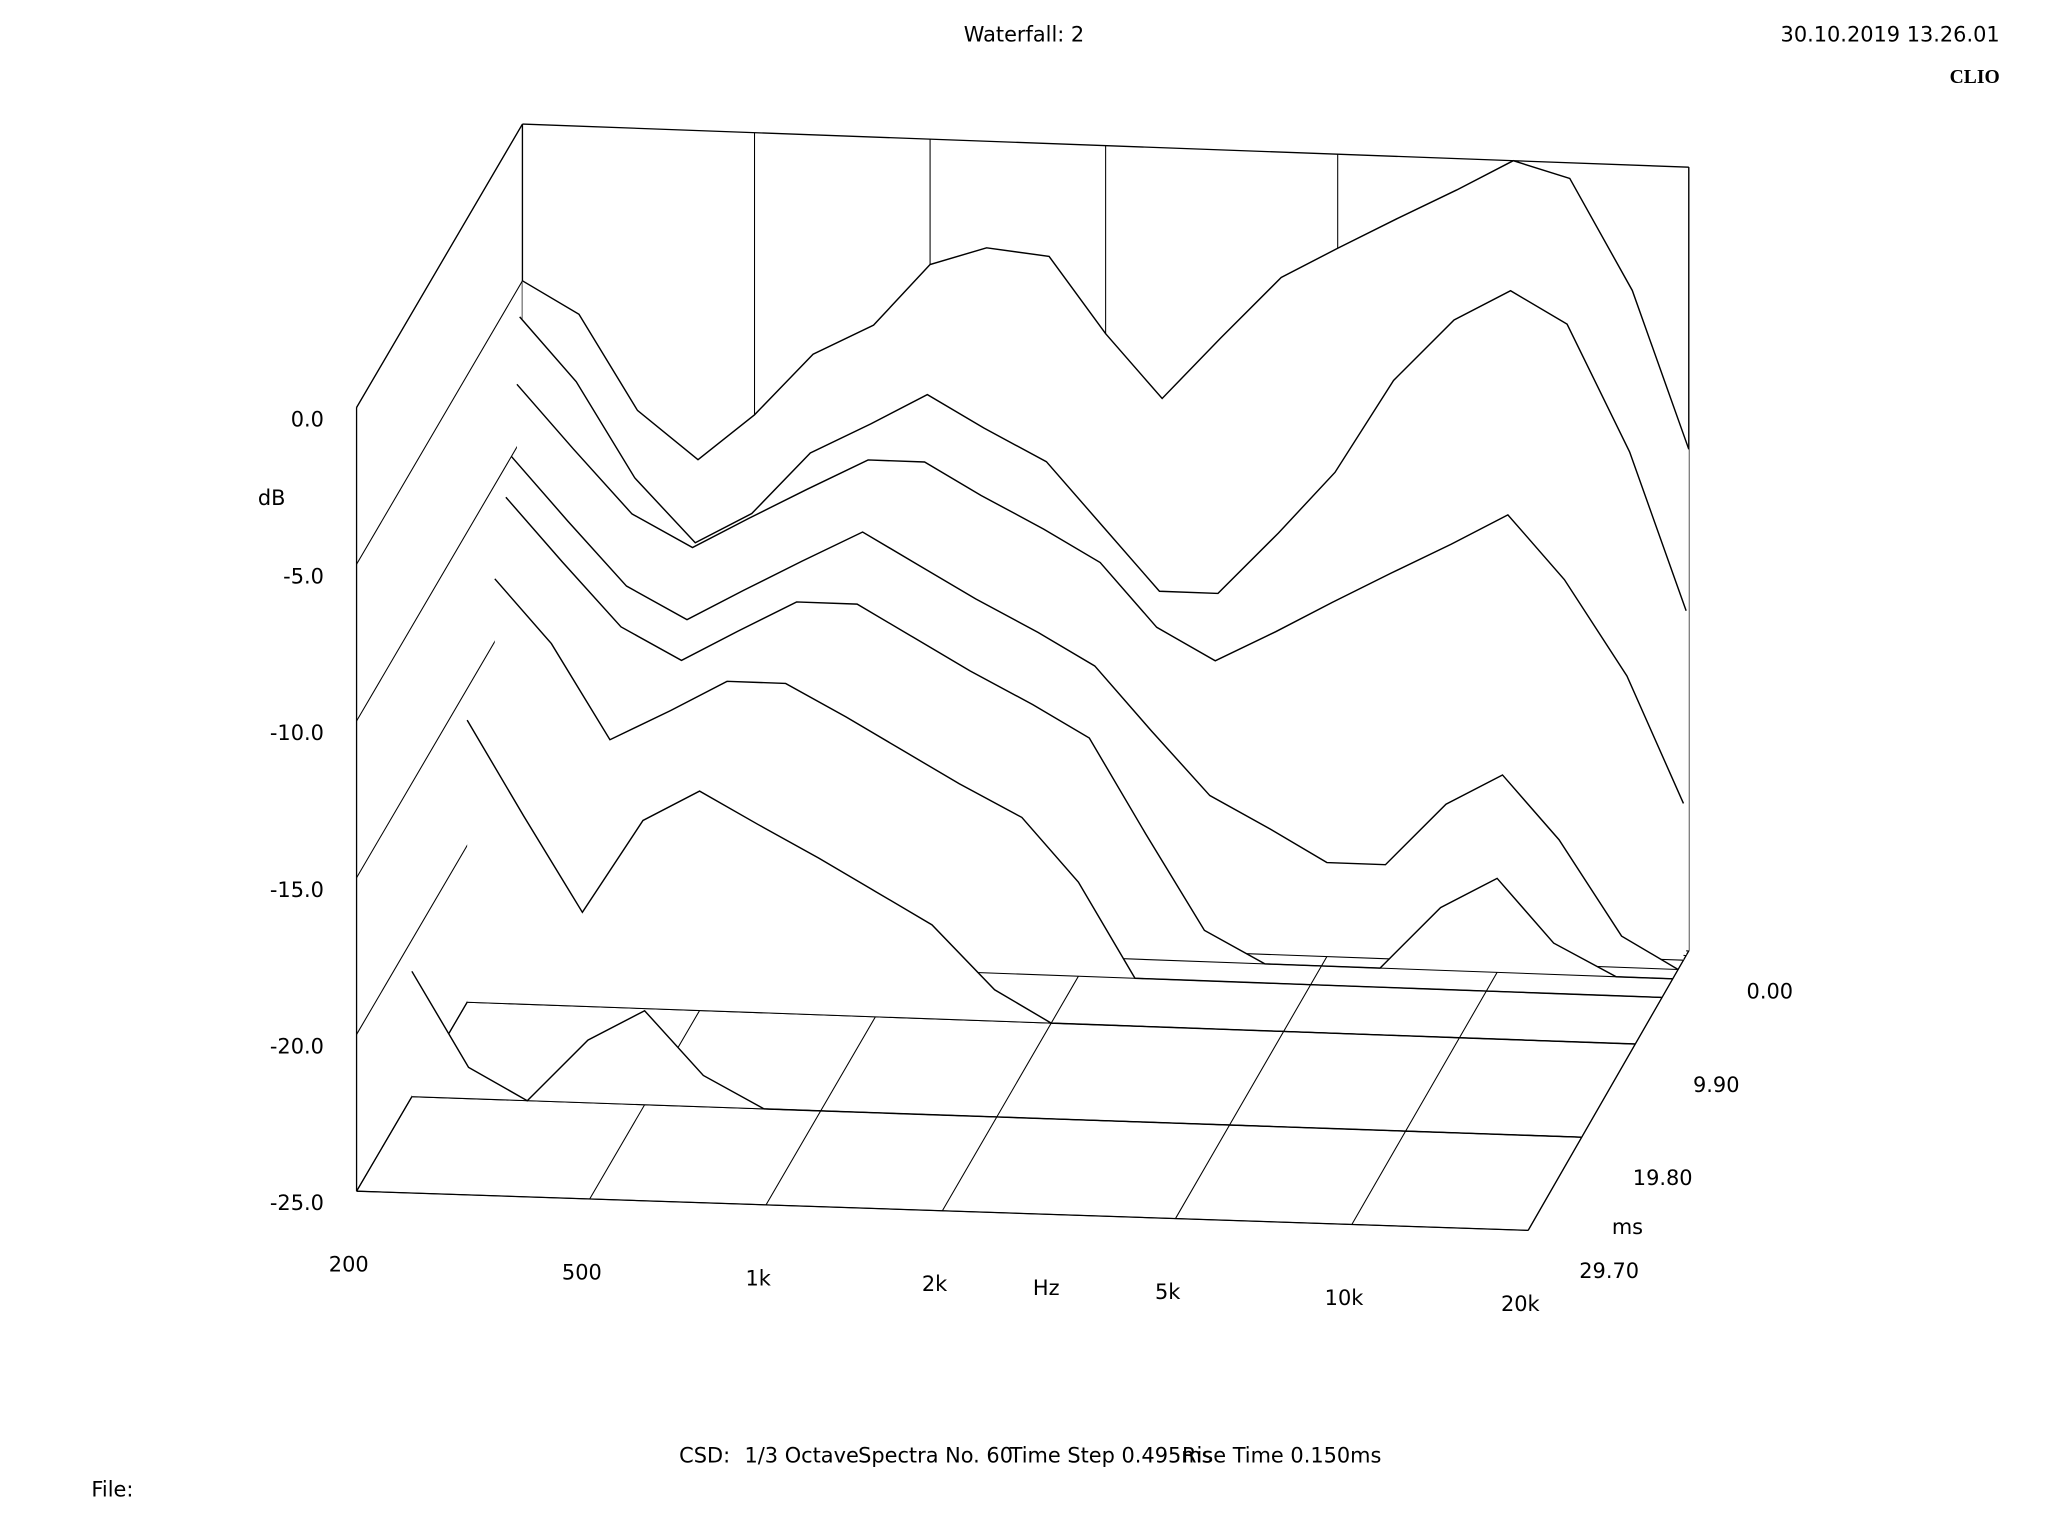 Image resolution: width=2048 pixels, height=1536 pixels. Describe the element at coordinates (1281, 1455) in the screenshot. I see `footer-text: Rise Time 0.150ms` at that location.